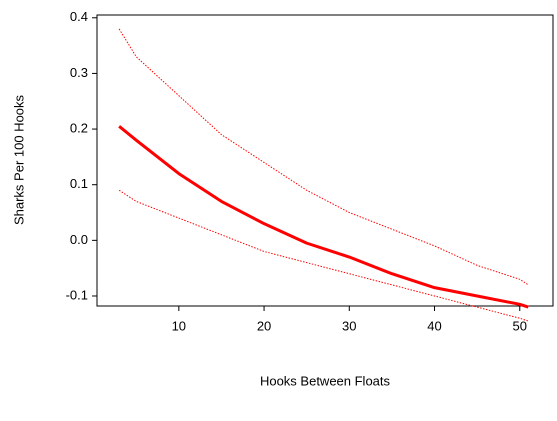 Image resolution: width=557 pixels, height=421 pixels. Describe the element at coordinates (79, 72) in the screenshot. I see `y-tick-label: 0.3` at that location.